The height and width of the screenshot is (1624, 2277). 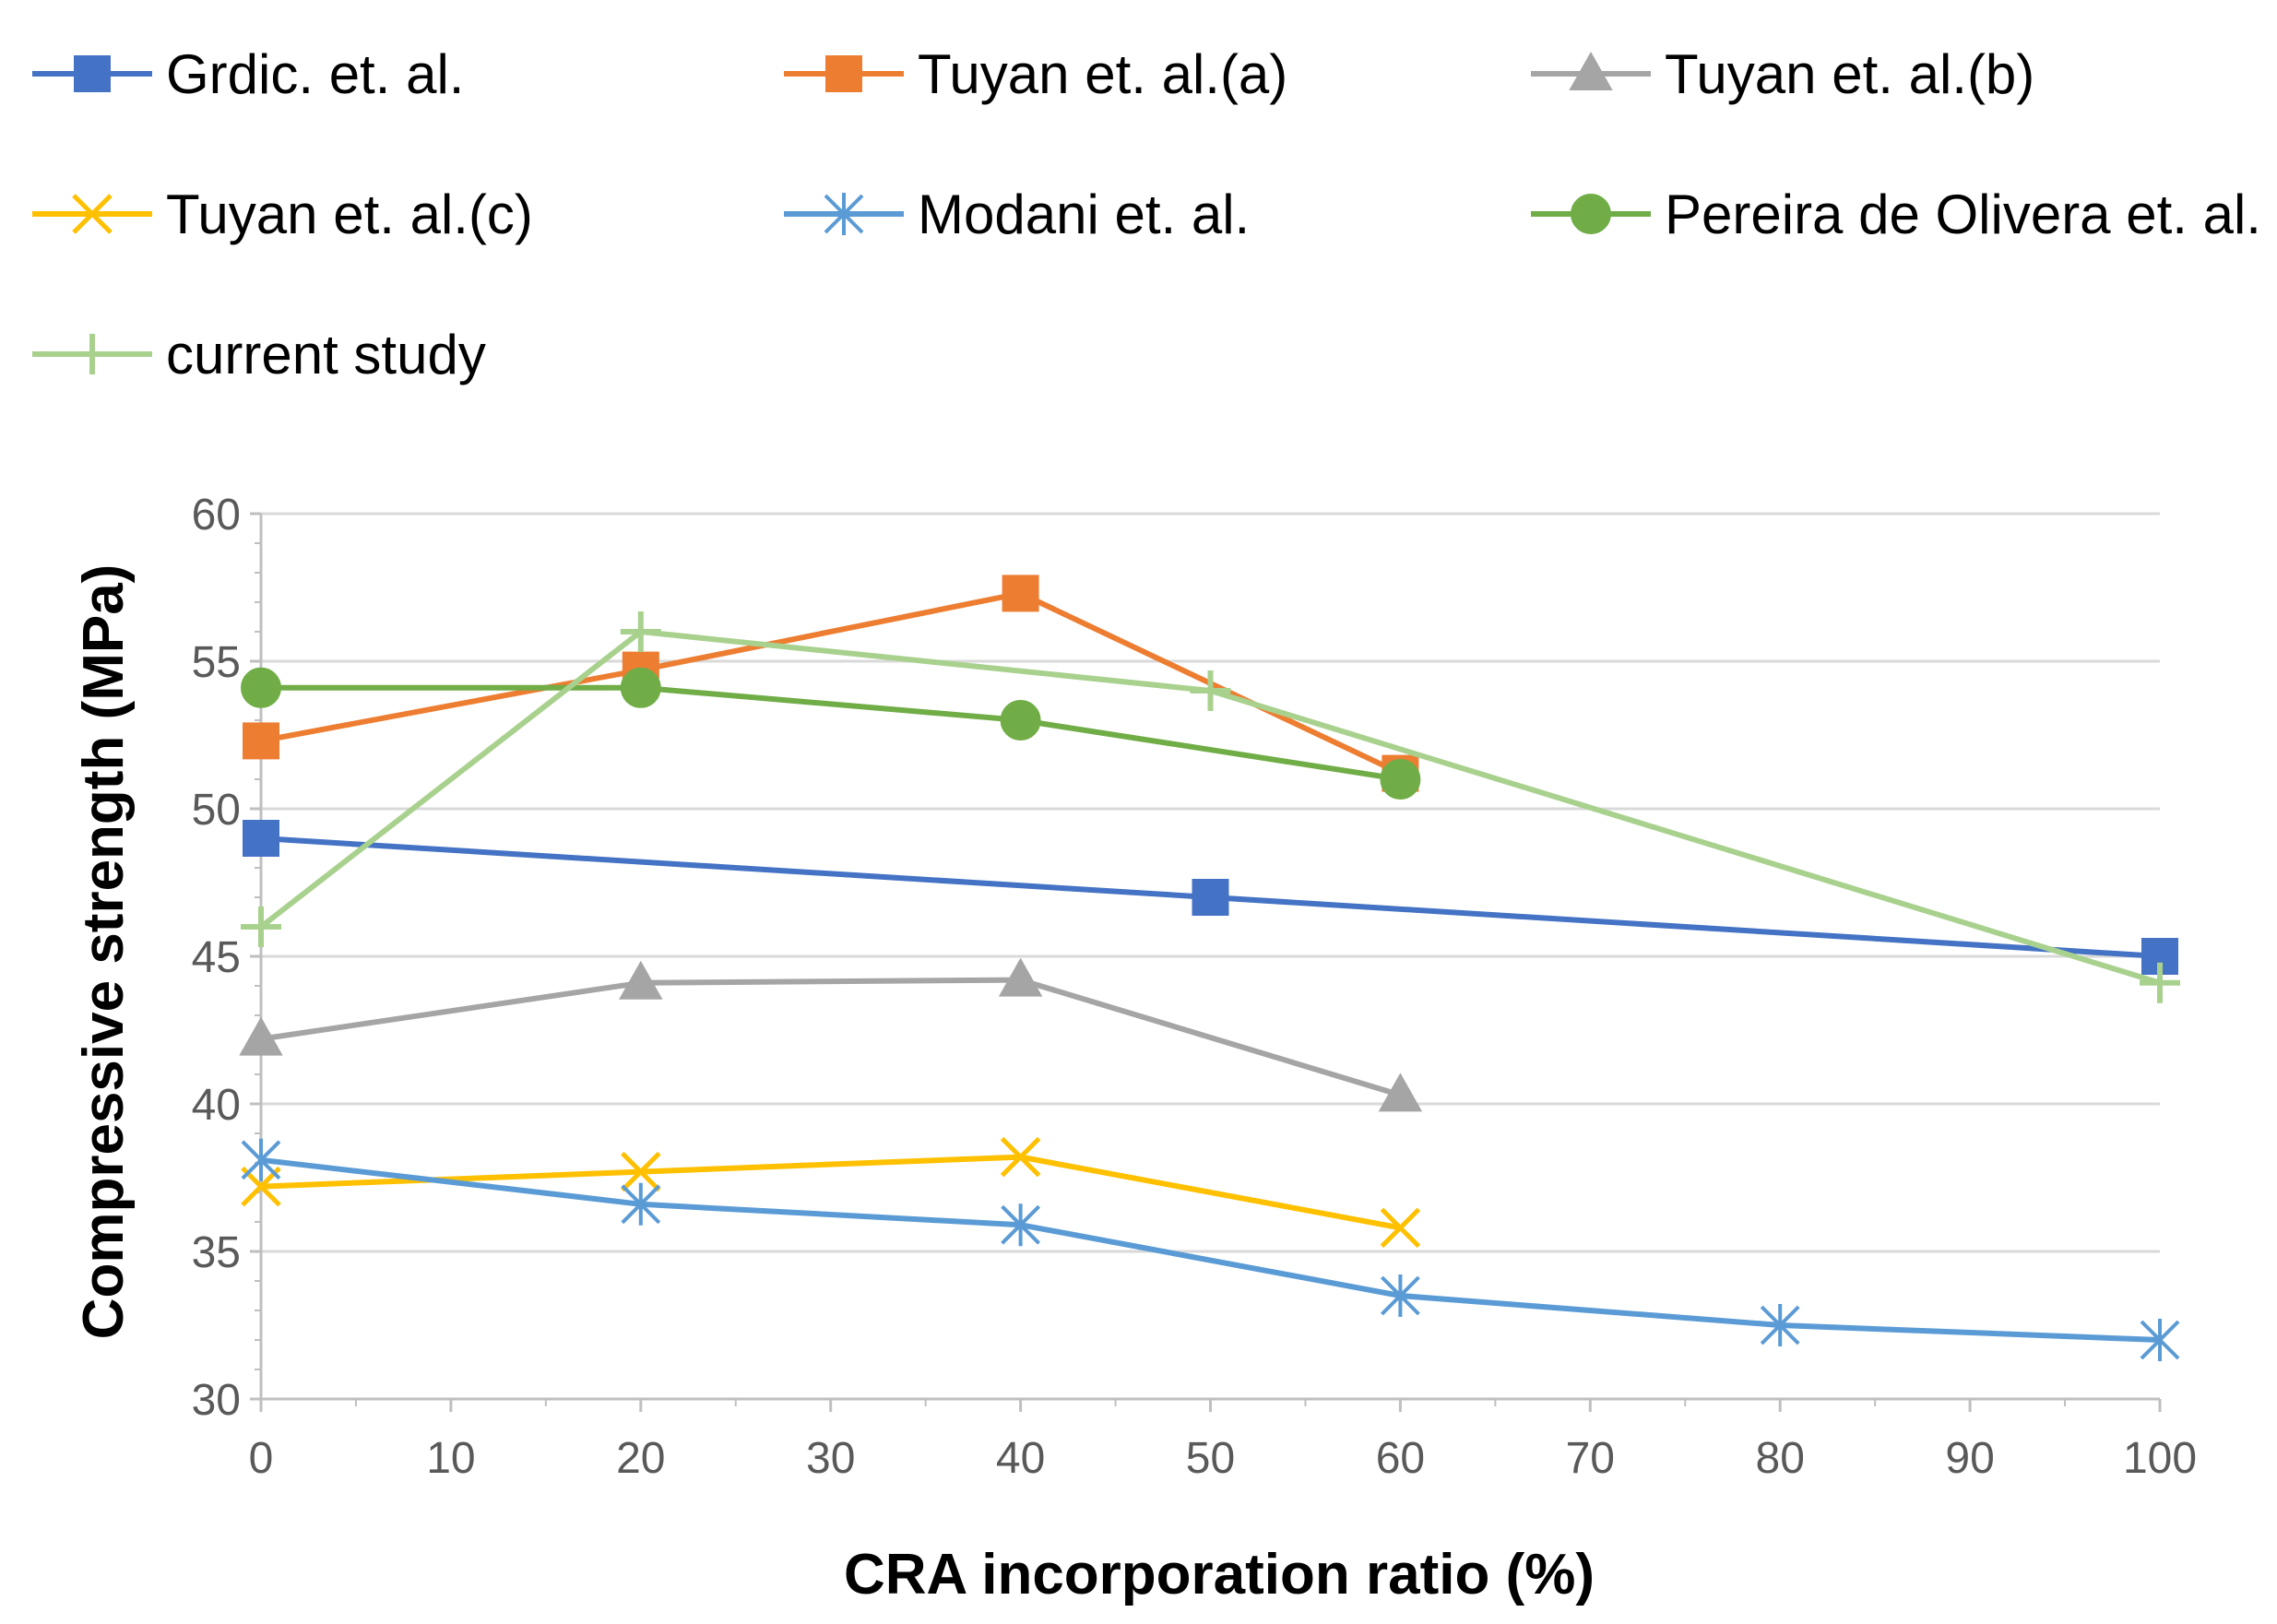 I want to click on y-tick-label-55: 55, so click(x=216, y=663).